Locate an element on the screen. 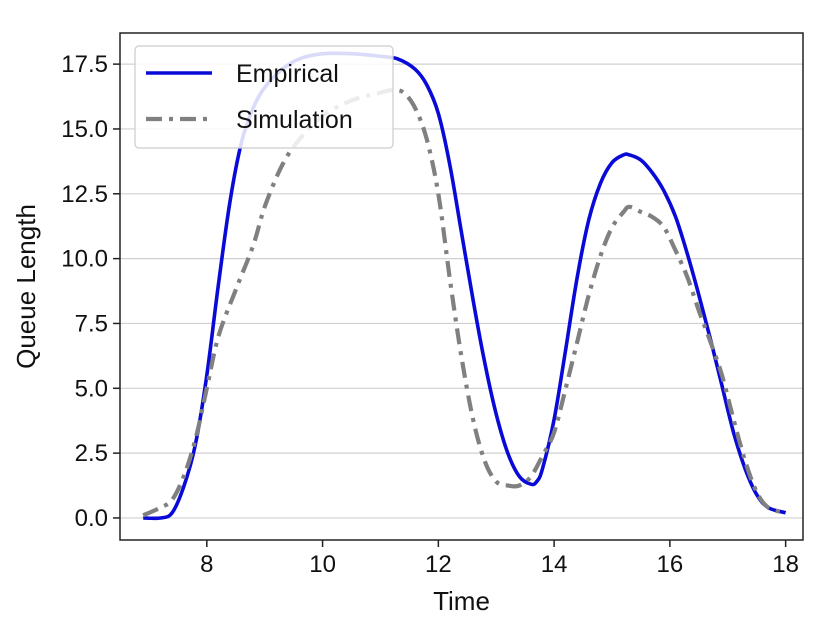 This screenshot has height=642, width=830. x-tick-label: 14 is located at coordinates (554, 564).